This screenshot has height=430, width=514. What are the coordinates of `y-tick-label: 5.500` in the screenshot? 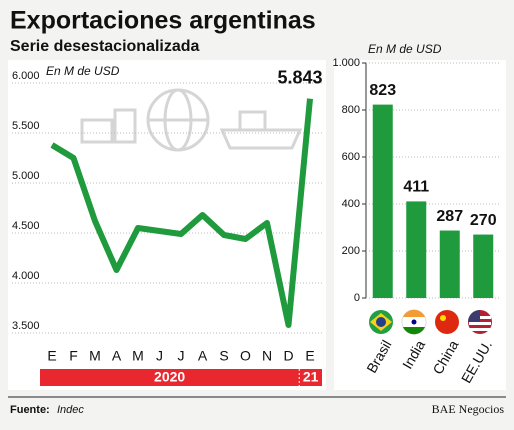 It's located at (26, 126).